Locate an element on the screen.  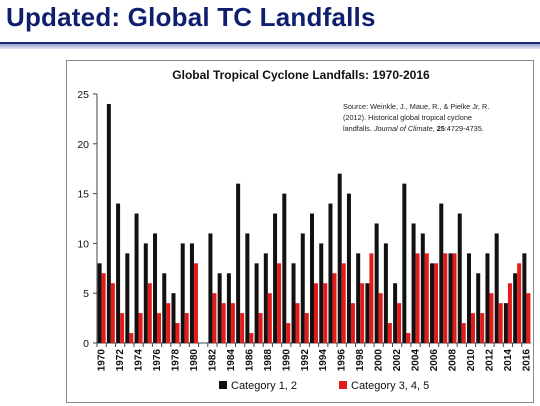
source-line-3-mid: , is located at coordinates (435, 128).